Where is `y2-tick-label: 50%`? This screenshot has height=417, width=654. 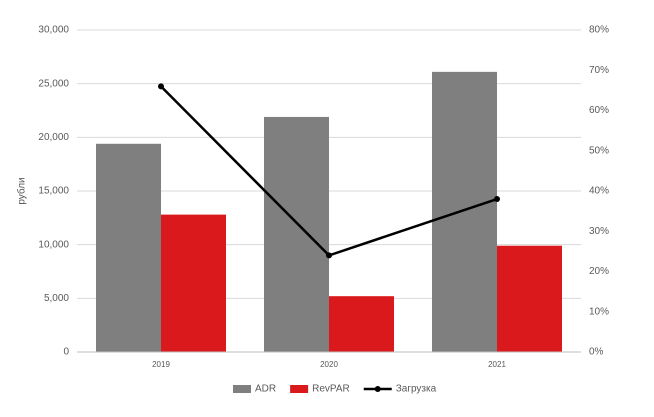
y2-tick-label: 50% is located at coordinates (599, 150).